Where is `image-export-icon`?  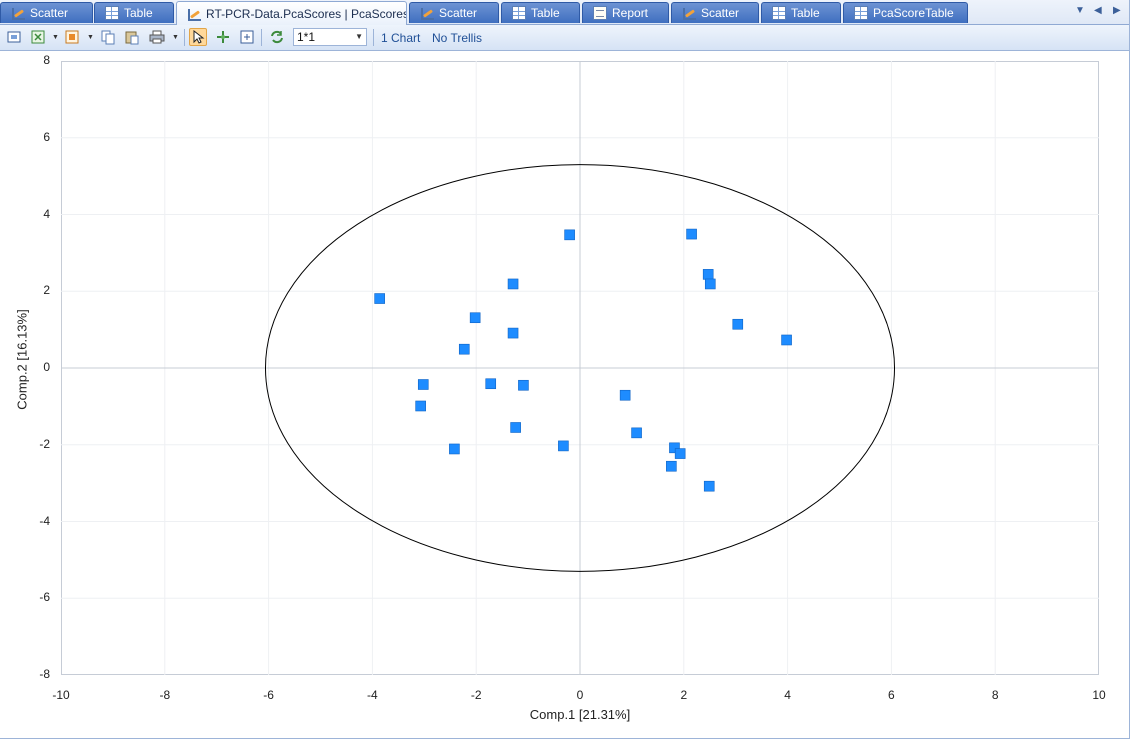
image-export-icon is located at coordinates (72, 37).